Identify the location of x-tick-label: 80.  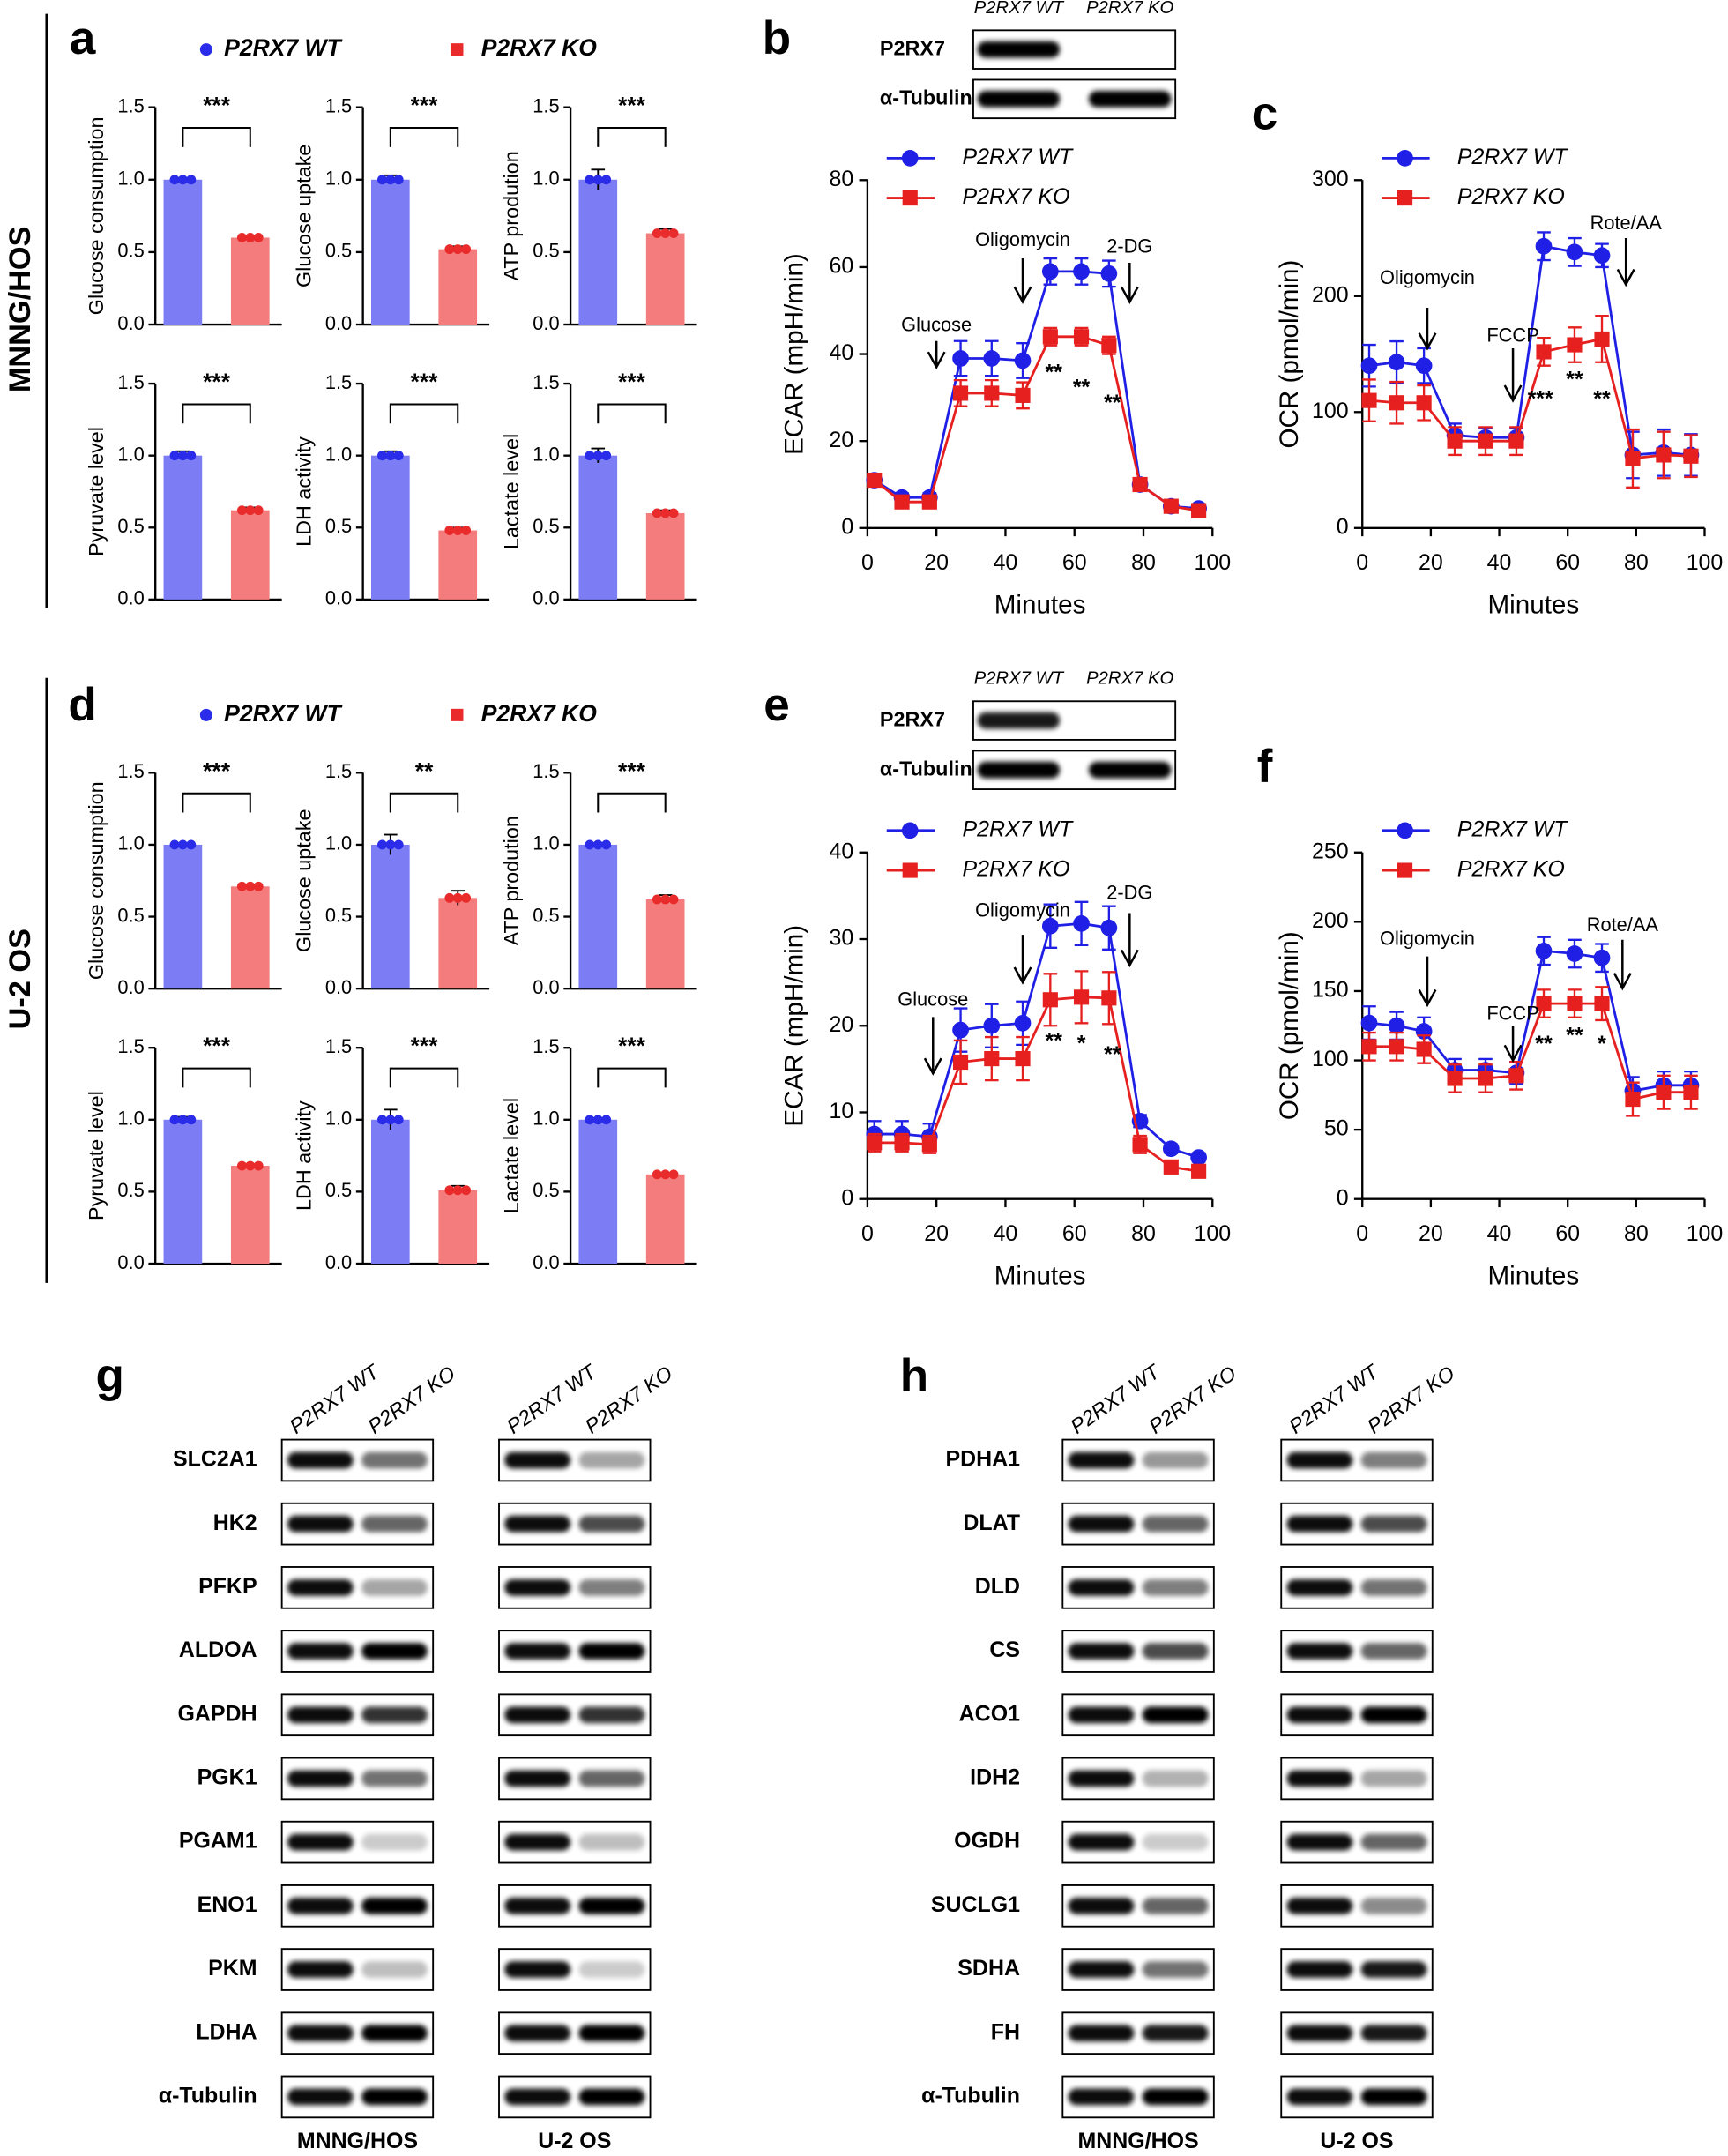
(1636, 562).